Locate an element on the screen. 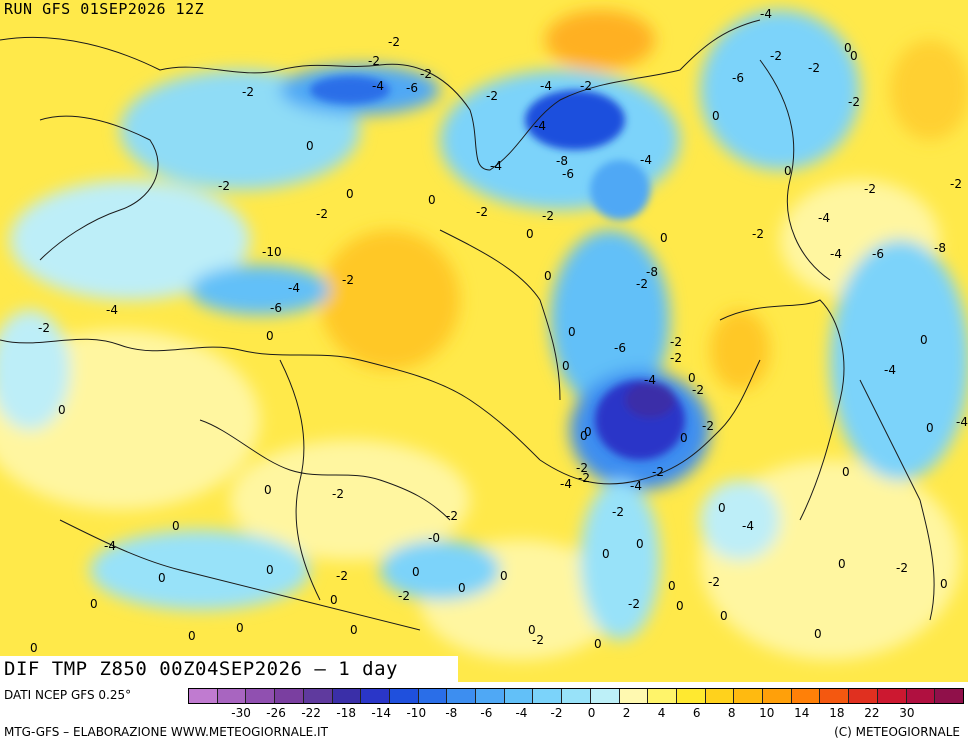 The height and width of the screenshot is (745, 968). colorbar-tick-label: 14 is located at coordinates (802, 713).